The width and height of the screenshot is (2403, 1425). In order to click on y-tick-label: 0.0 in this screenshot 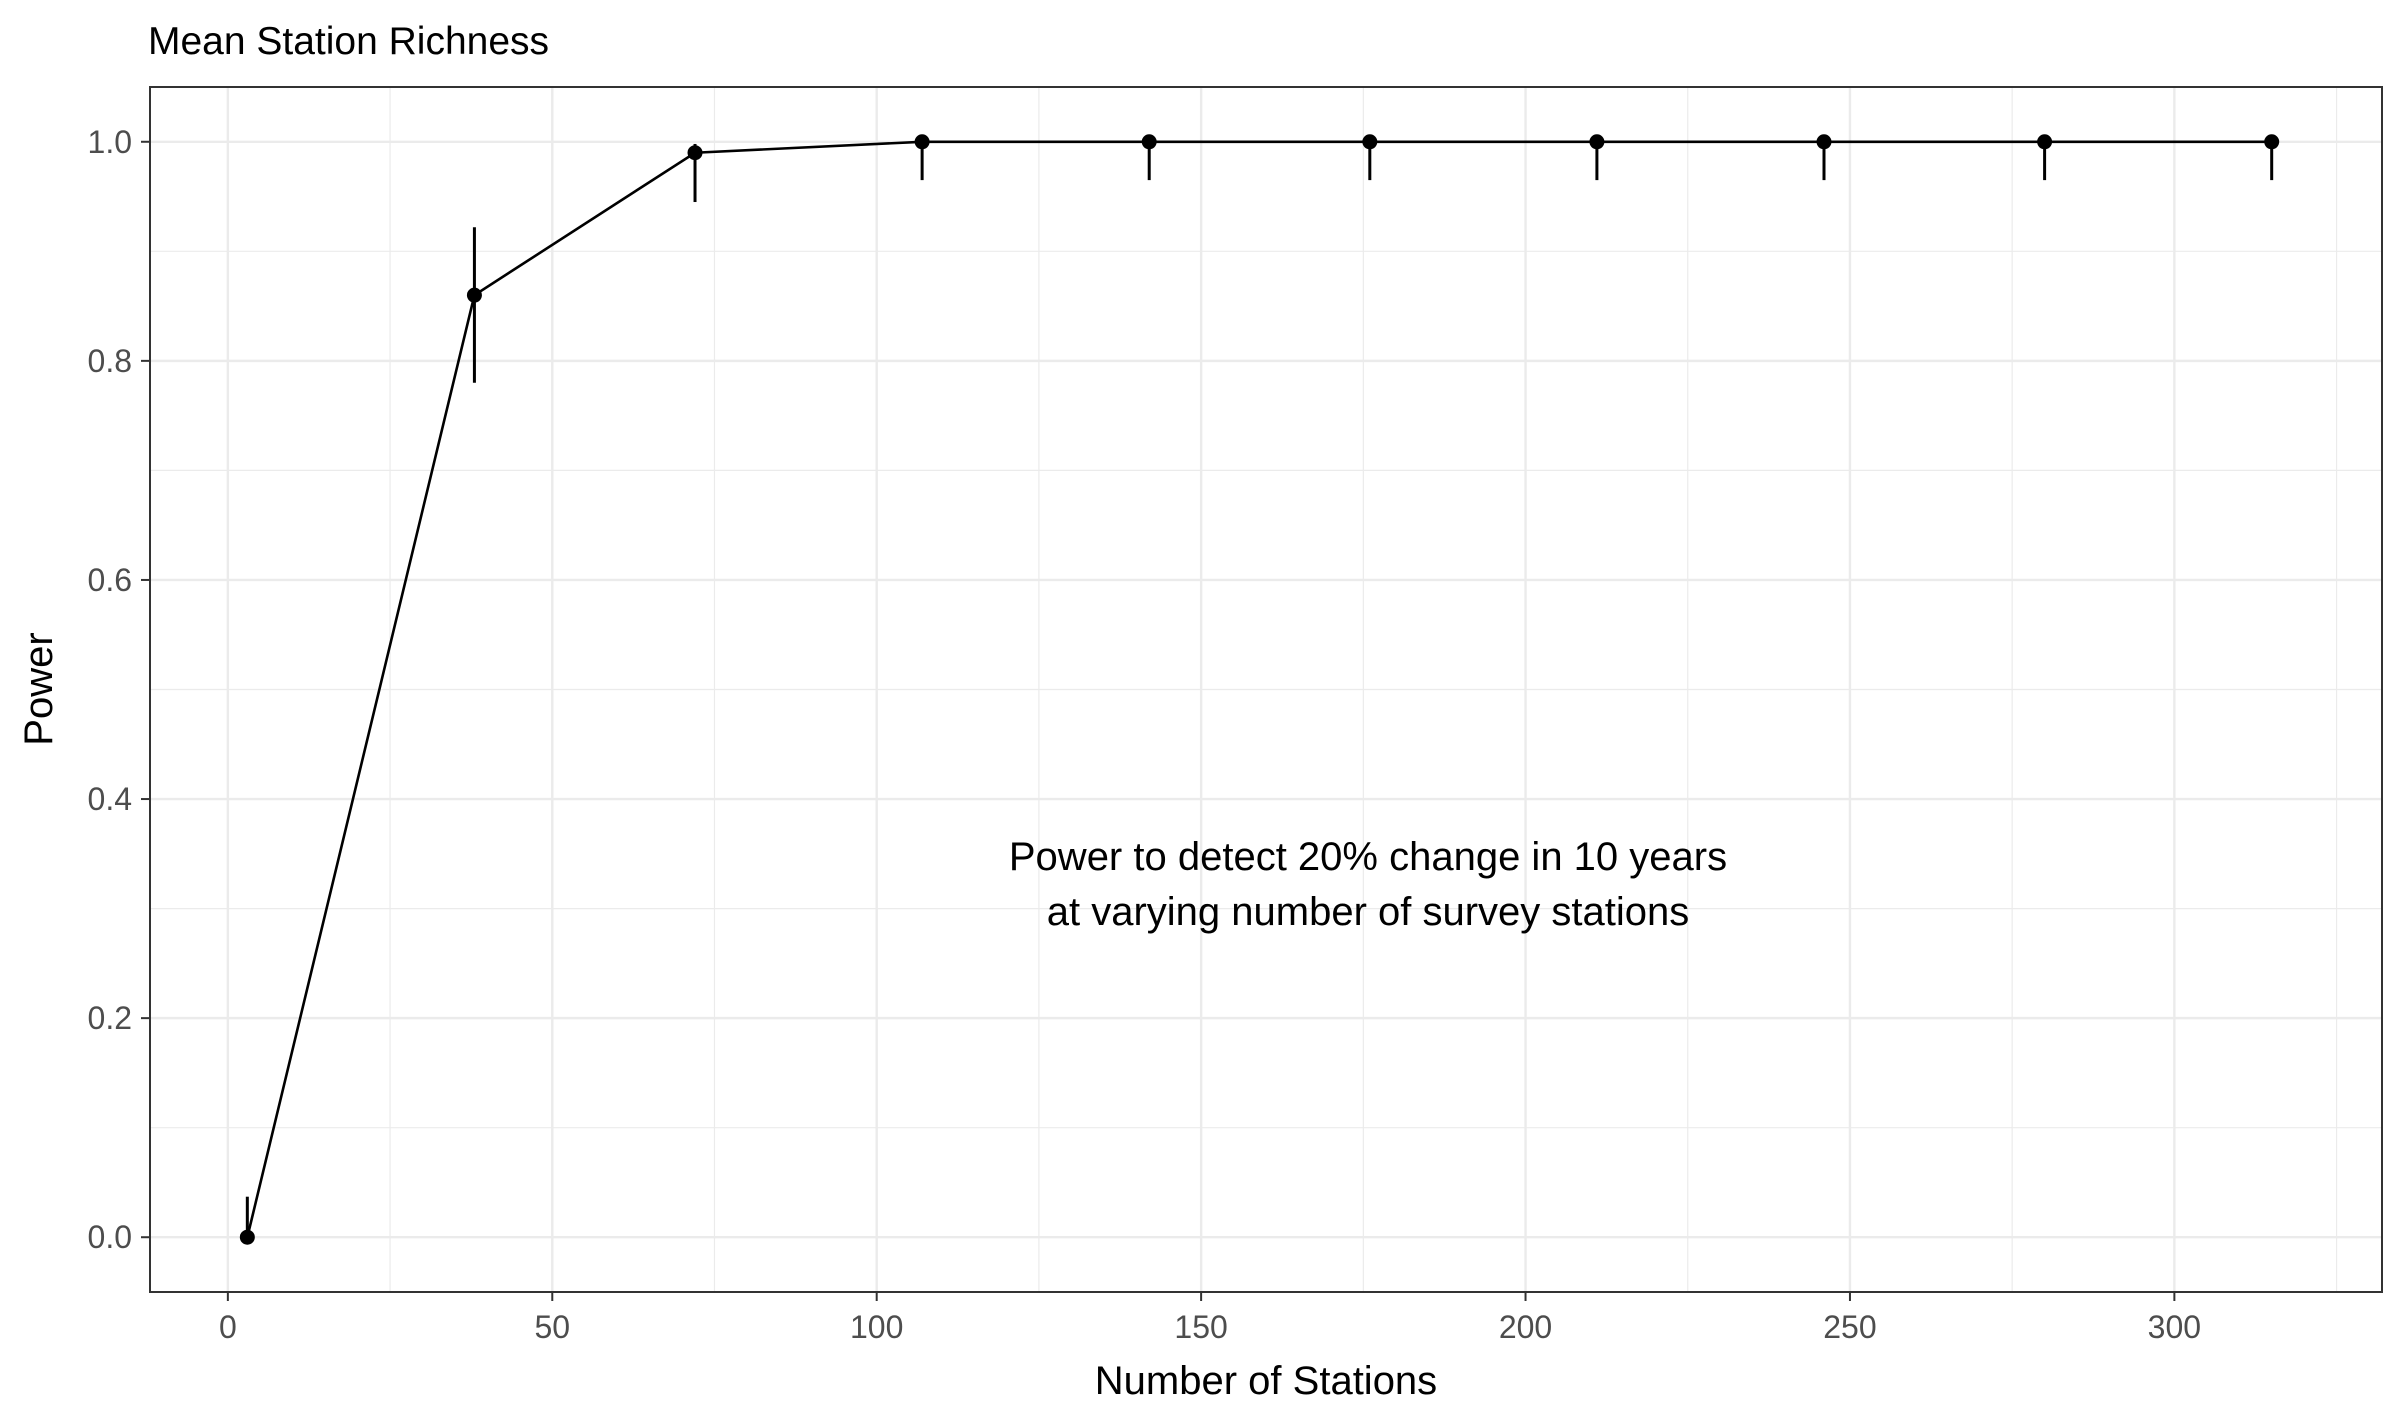, I will do `click(110, 1237)`.